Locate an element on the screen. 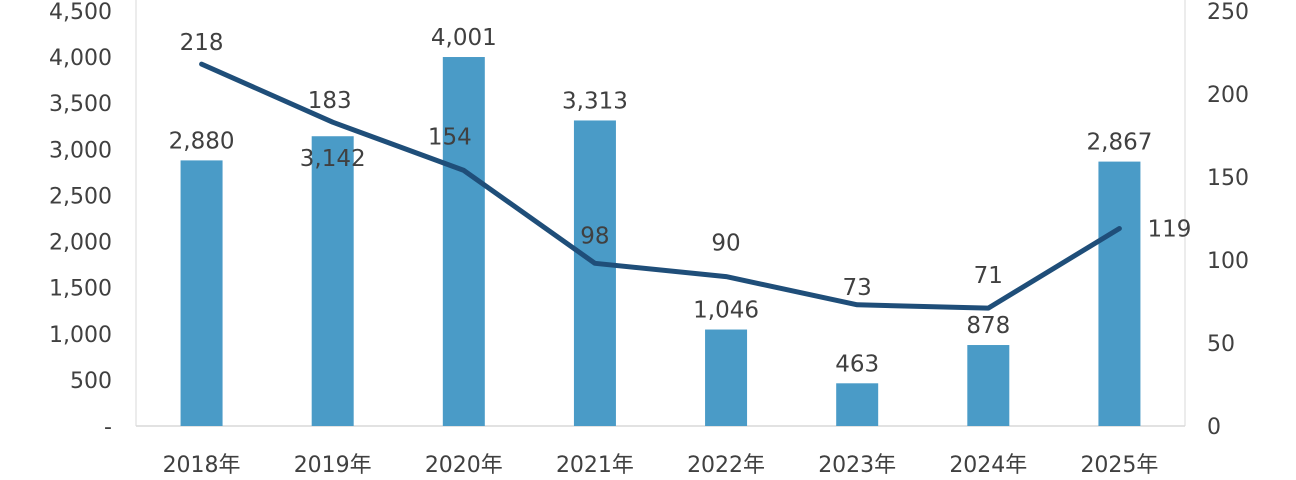 This screenshot has height=480, width=1296. bar-value-label: 2,867 is located at coordinates (1120, 143).